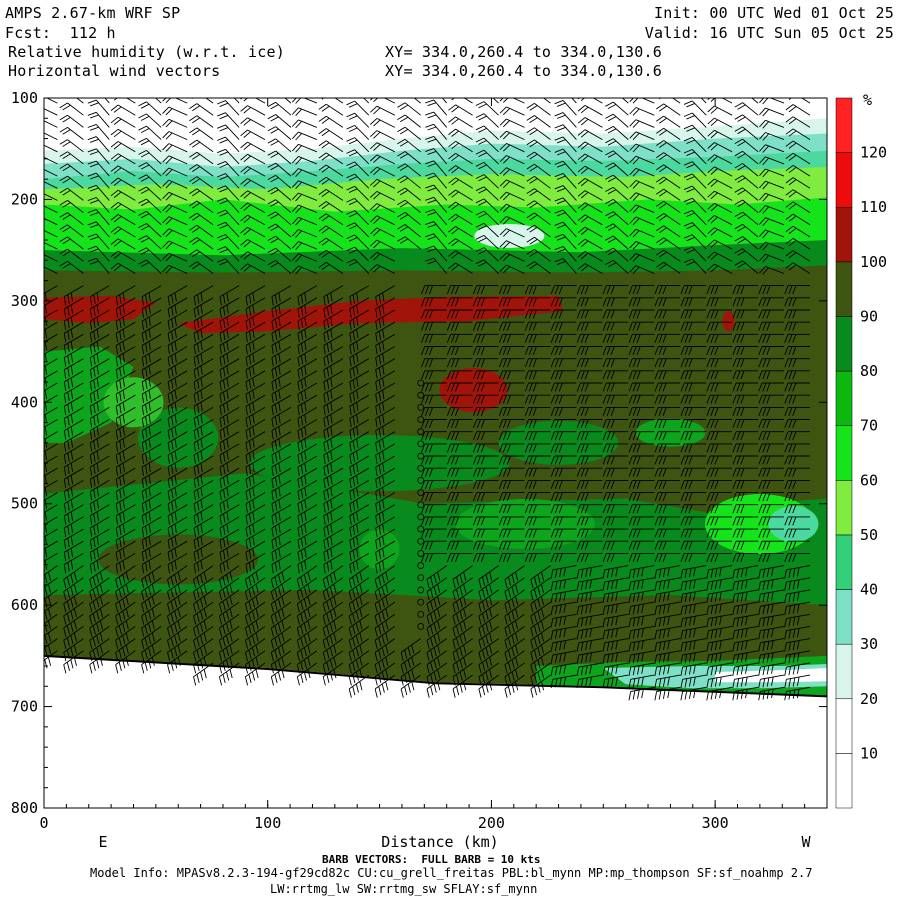  Describe the element at coordinates (869, 480) in the screenshot. I see `colorbar-label-5: 60` at that location.